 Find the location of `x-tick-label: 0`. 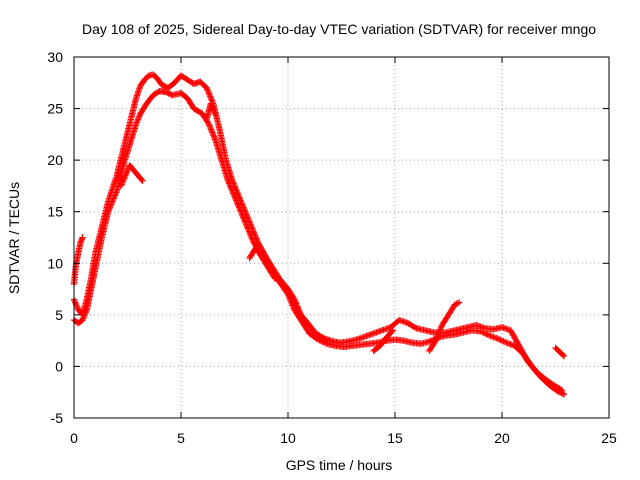

x-tick-label: 0 is located at coordinates (74, 438).